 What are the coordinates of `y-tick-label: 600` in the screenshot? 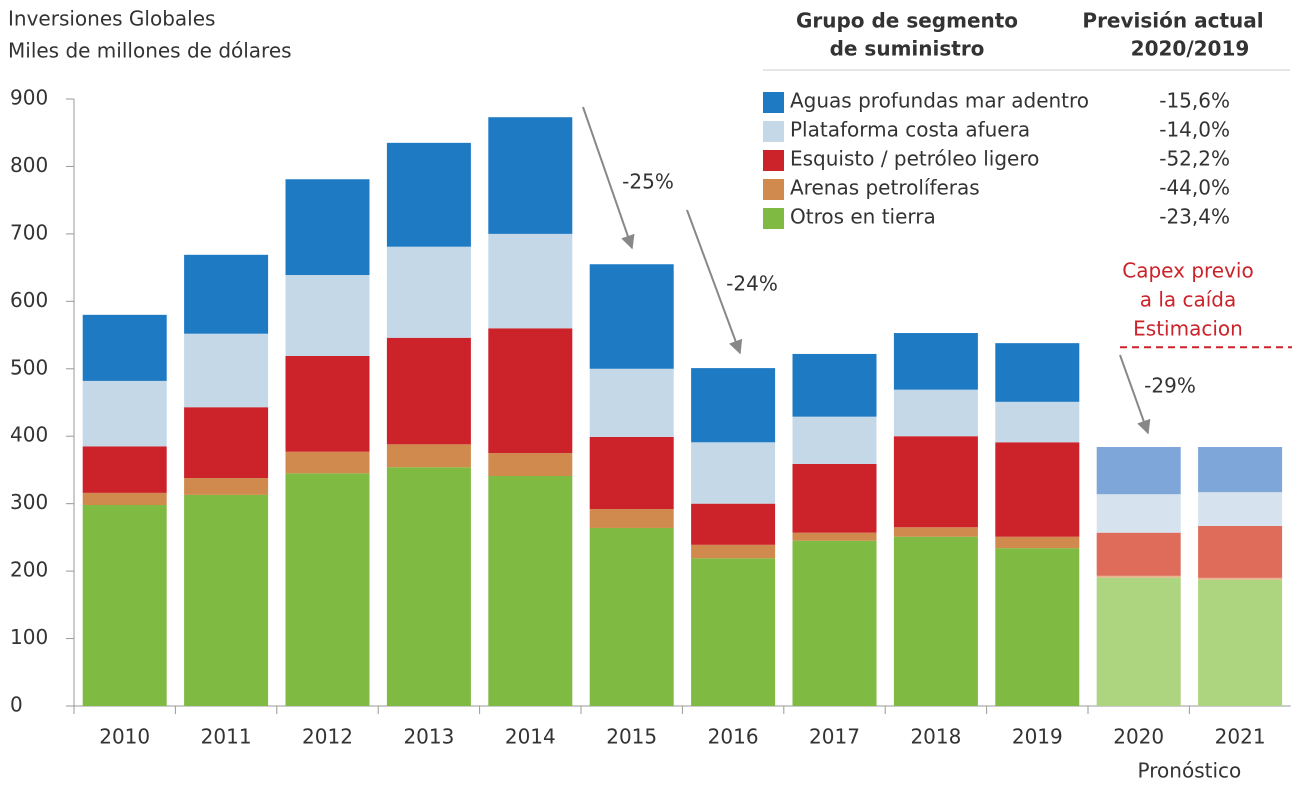 It's located at (29, 300).